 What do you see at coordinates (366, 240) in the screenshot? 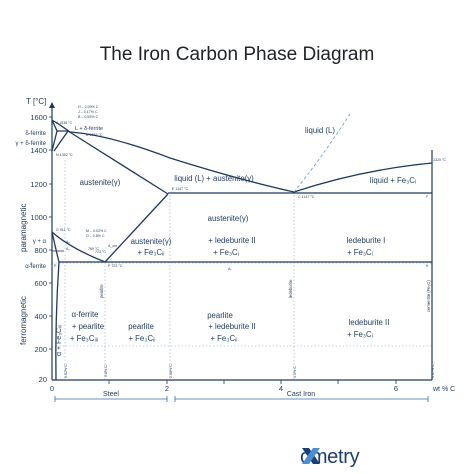
I see `region-led1-1: ledeburite I` at bounding box center [366, 240].